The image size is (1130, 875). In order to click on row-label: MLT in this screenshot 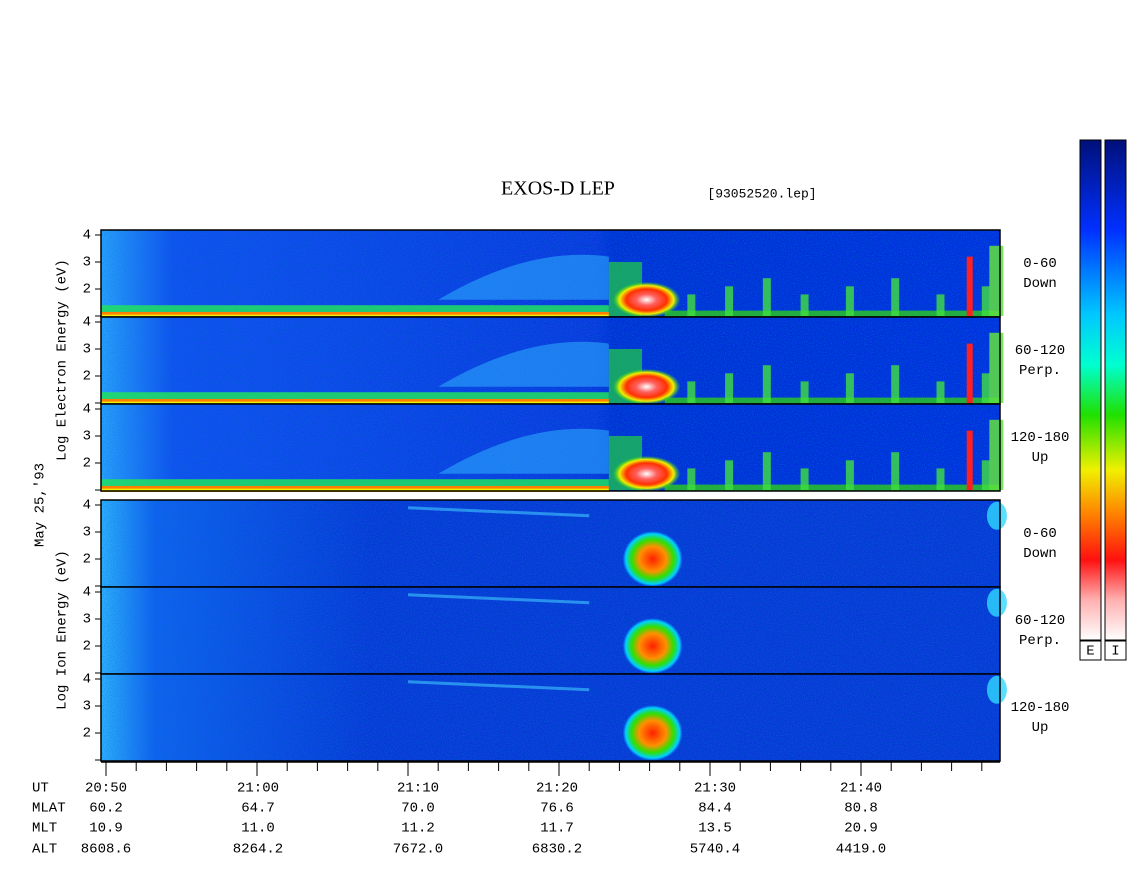, I will do `click(44, 829)`.